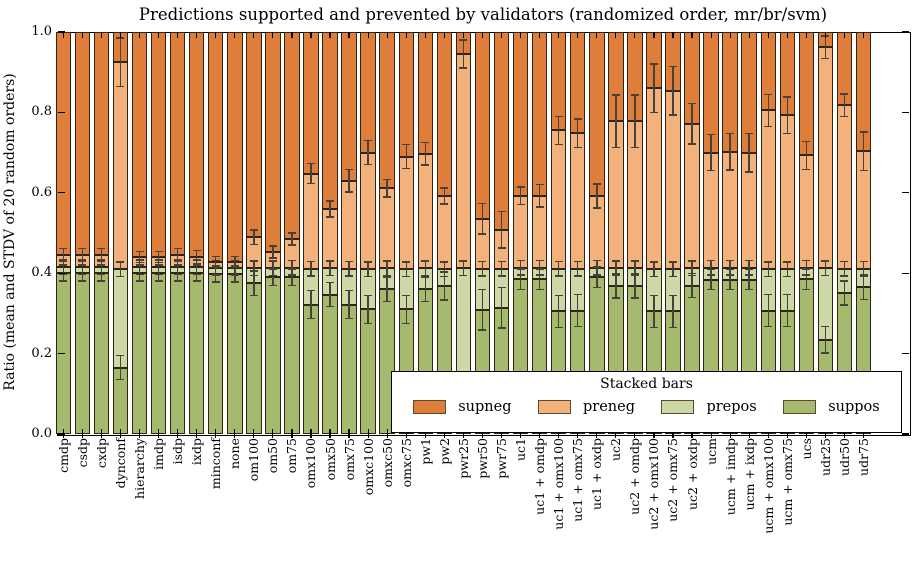 This screenshot has height=562, width=919. What do you see at coordinates (292, 456) in the screenshot?
I see `x-tick-label: om75` at bounding box center [292, 456].